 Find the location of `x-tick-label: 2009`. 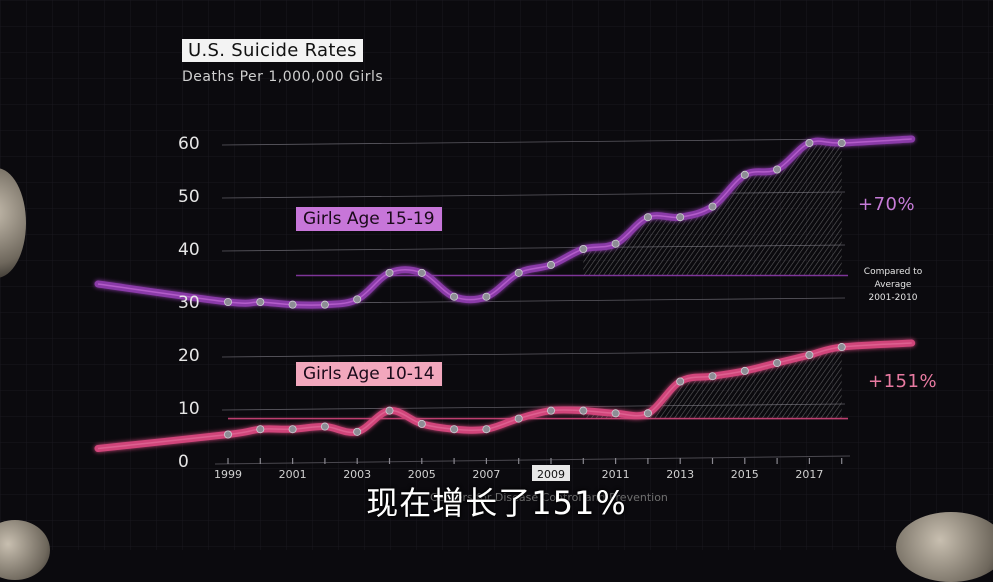

x-tick-label: 2009 is located at coordinates (551, 474).